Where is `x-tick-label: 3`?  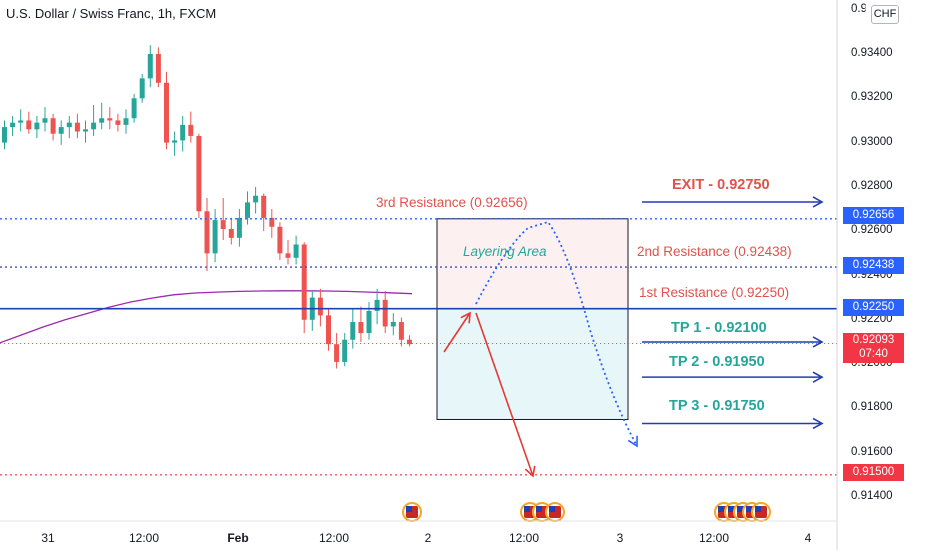 x-tick-label: 3 is located at coordinates (620, 538).